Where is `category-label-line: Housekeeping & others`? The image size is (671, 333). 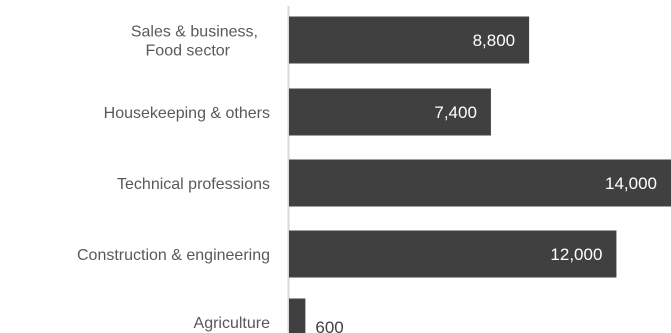 category-label-line: Housekeeping & others is located at coordinates (187, 113).